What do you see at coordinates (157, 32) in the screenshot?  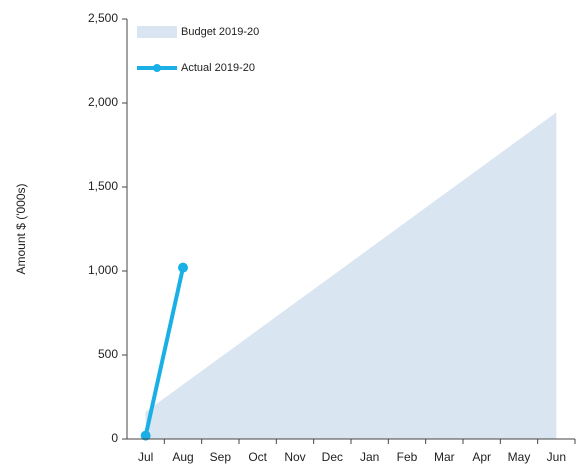 I see `legend-swatch` at bounding box center [157, 32].